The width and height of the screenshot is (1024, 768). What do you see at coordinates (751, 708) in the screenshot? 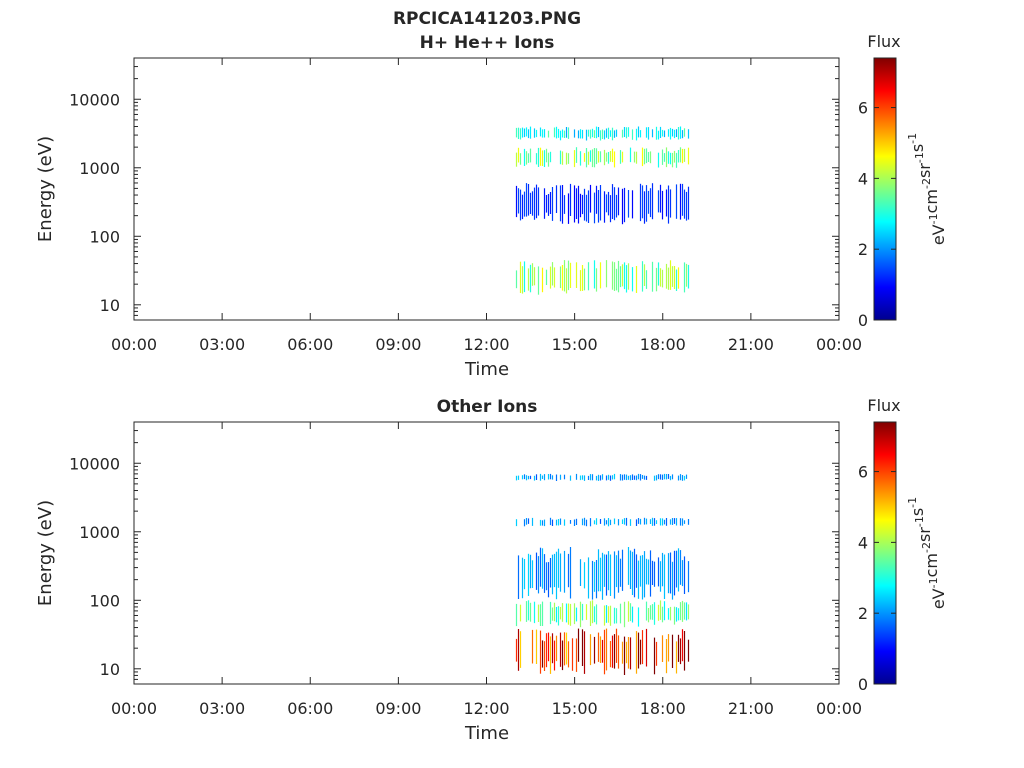
I see `x-tick-label: 21:00` at bounding box center [751, 708].